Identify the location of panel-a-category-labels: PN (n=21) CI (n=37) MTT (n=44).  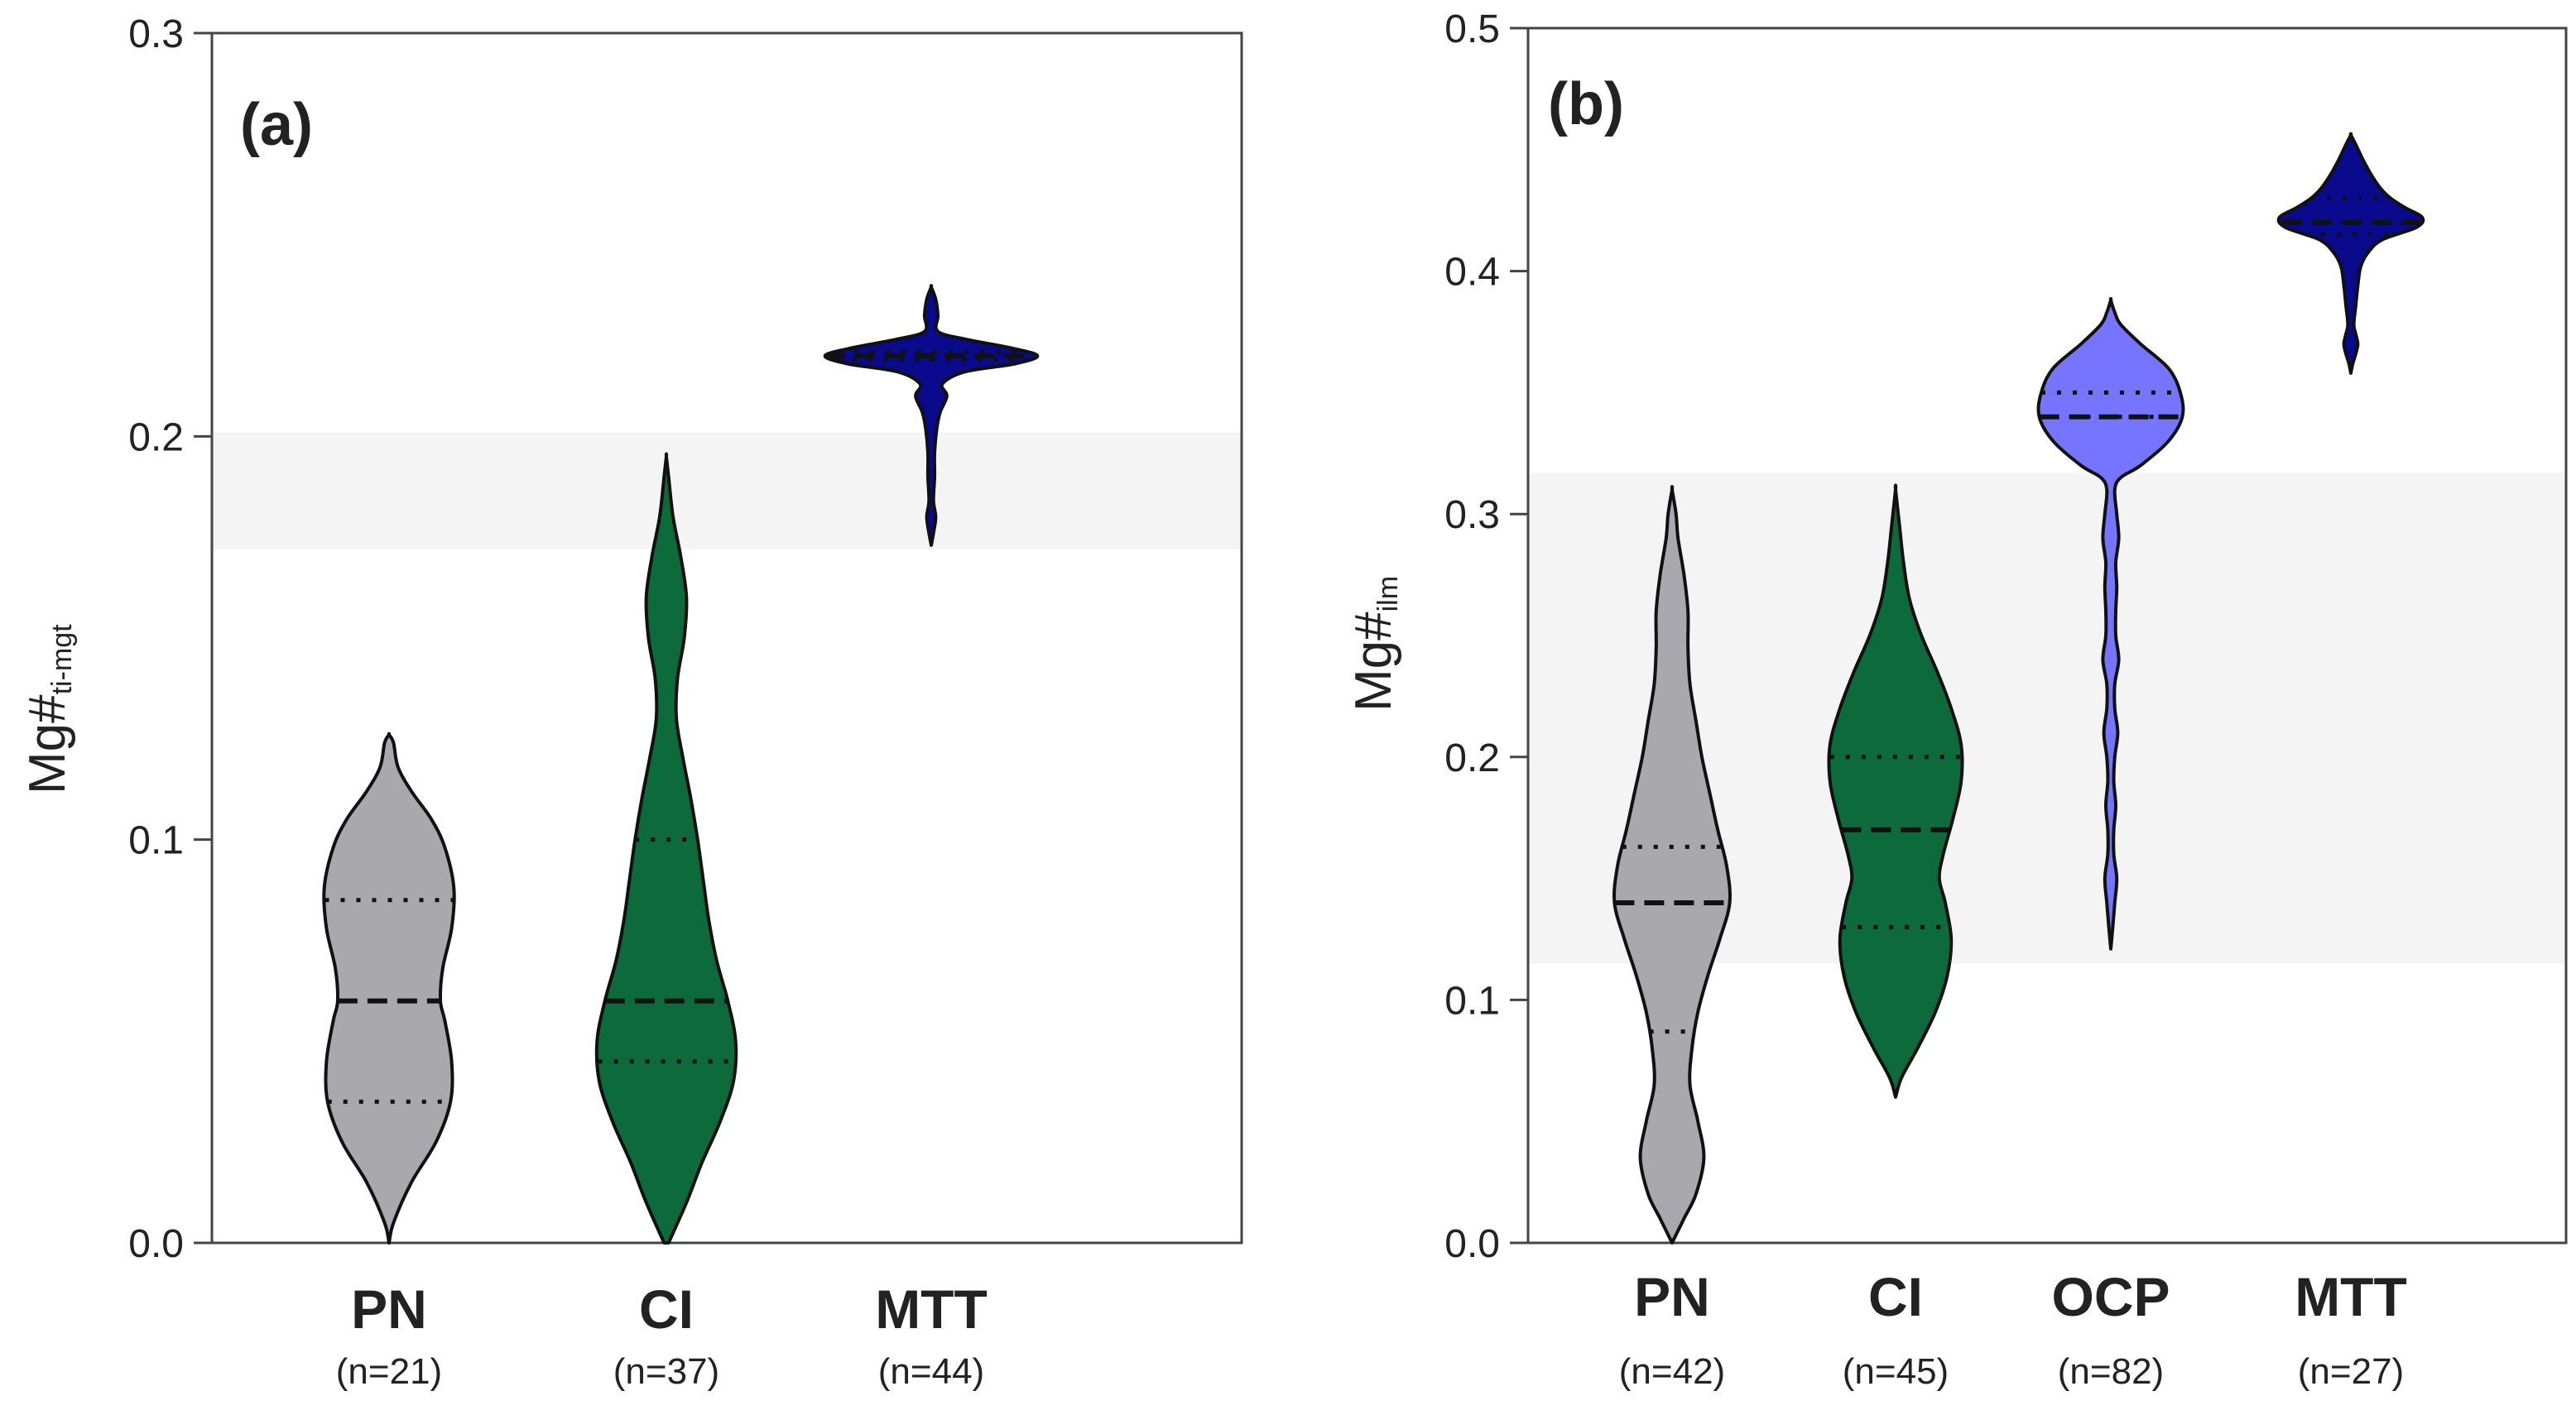
(662, 1335).